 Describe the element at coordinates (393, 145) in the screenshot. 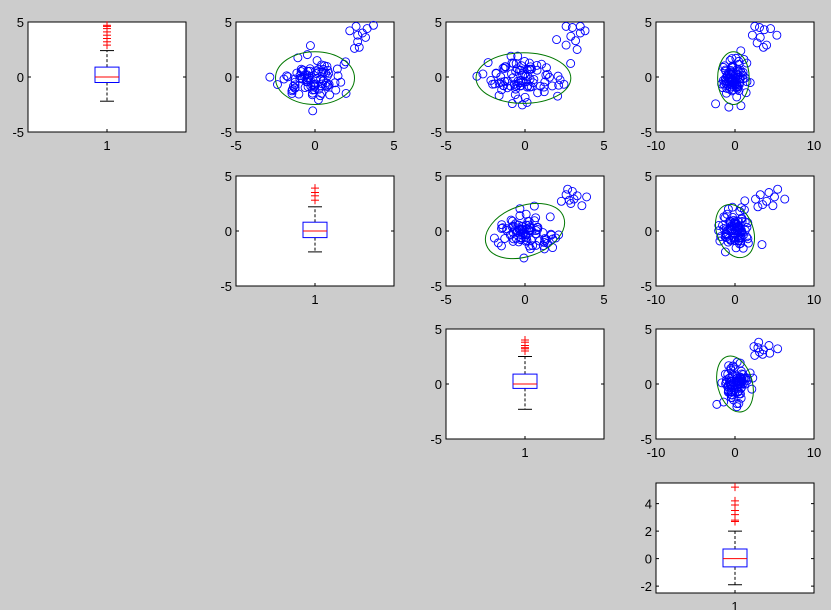

I see `x-tick-label: 5` at that location.